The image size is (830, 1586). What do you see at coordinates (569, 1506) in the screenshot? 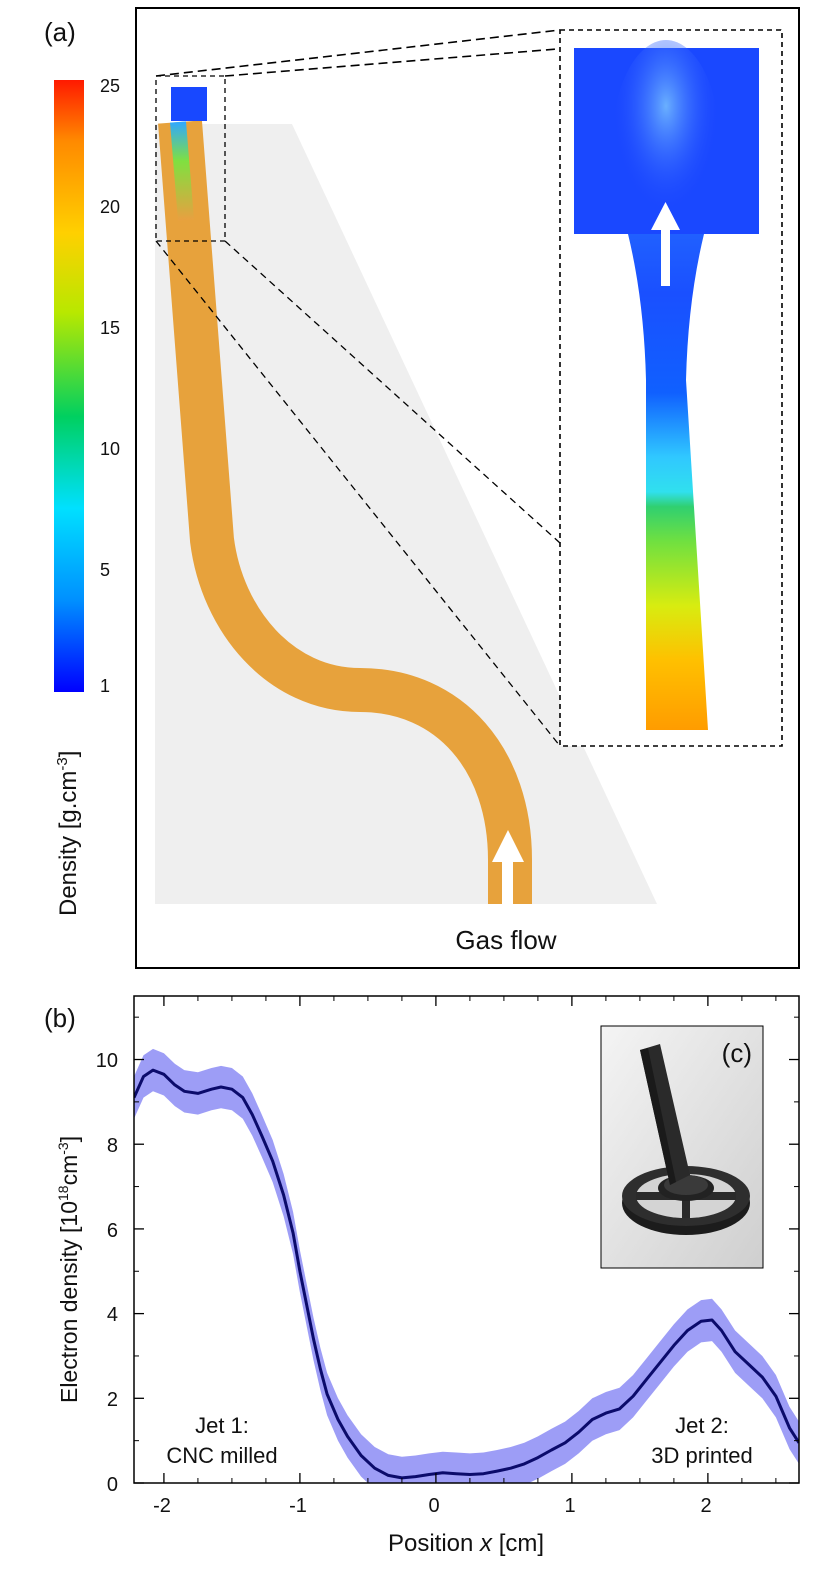
I see `x-tick-label: 1` at bounding box center [569, 1506].